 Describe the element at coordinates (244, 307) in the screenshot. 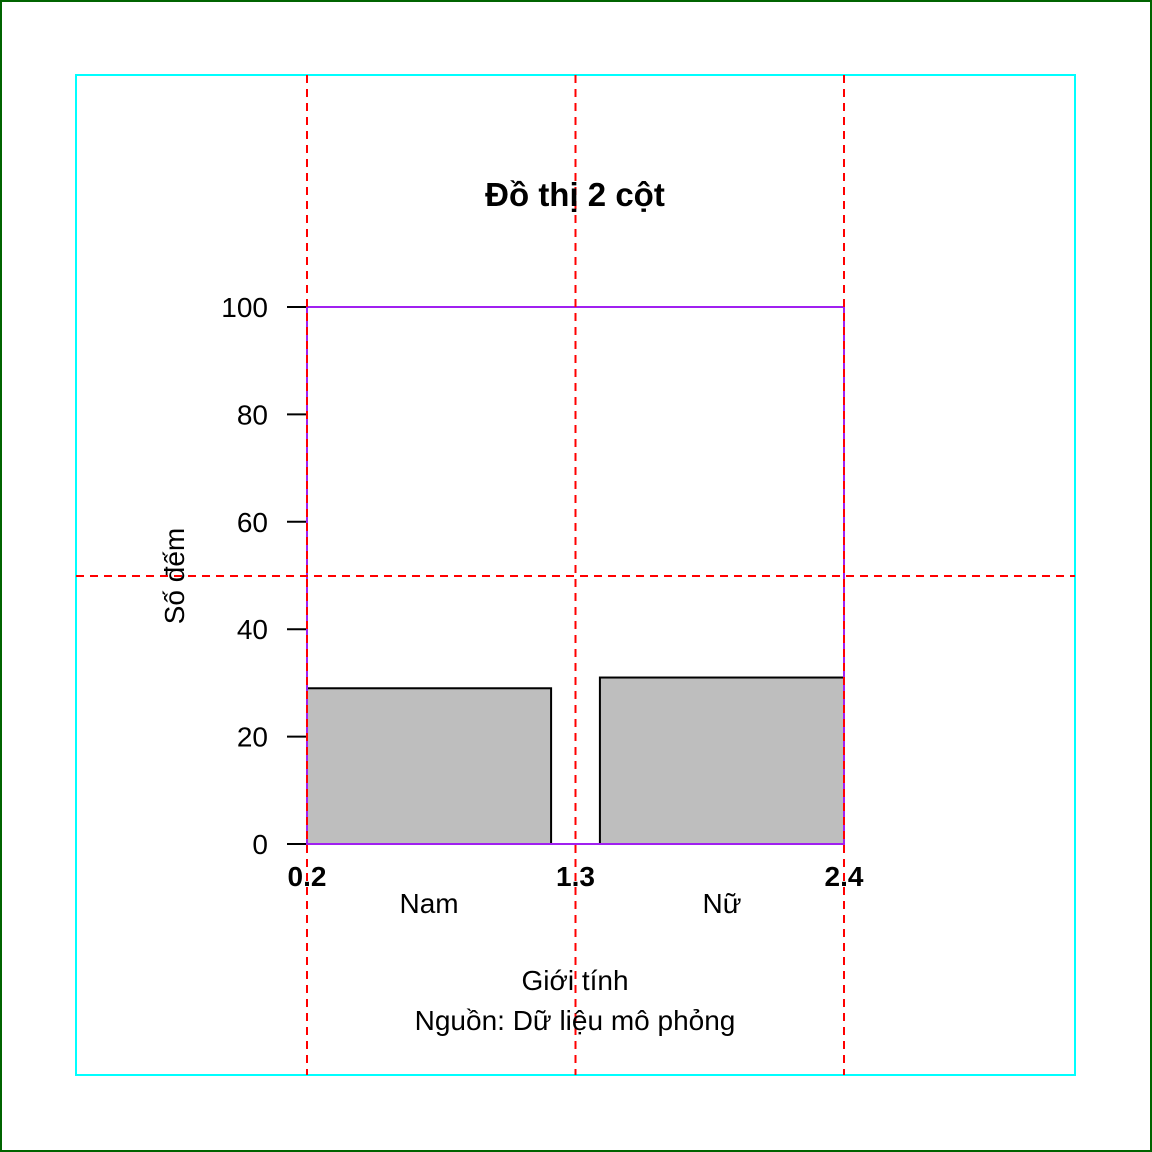

I see `y-tick-label: 100` at that location.